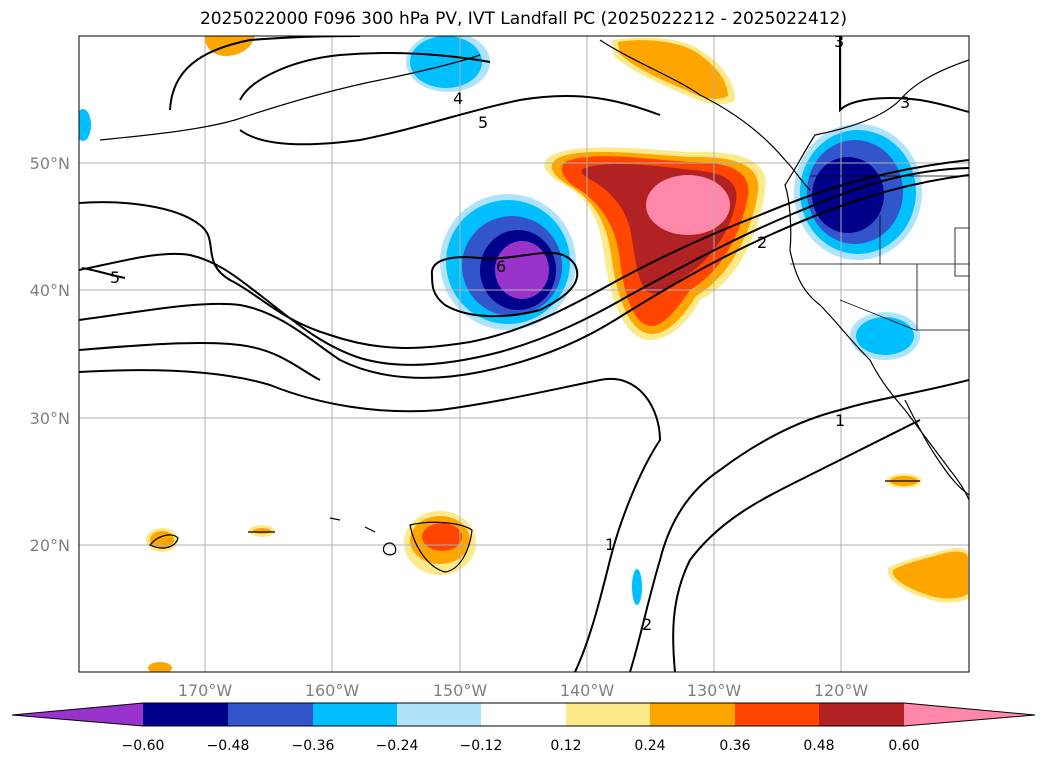  I want to click on colorbar-tick-label: −0.36, so click(313, 746).